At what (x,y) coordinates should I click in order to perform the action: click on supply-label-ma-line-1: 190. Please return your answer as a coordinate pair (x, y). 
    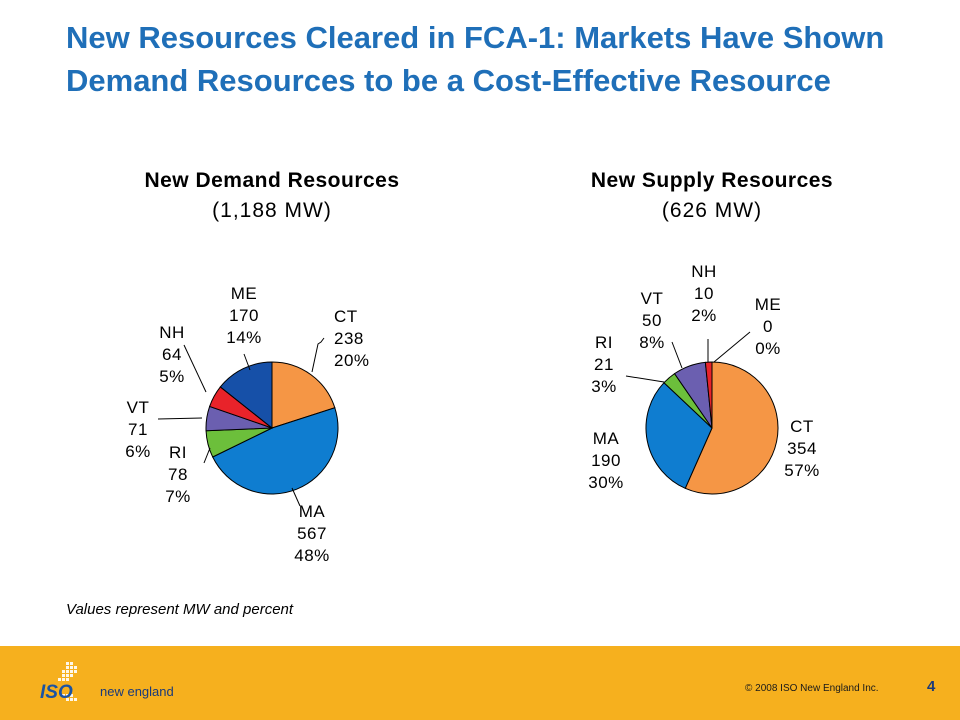
    Looking at the image, I should click on (606, 460).